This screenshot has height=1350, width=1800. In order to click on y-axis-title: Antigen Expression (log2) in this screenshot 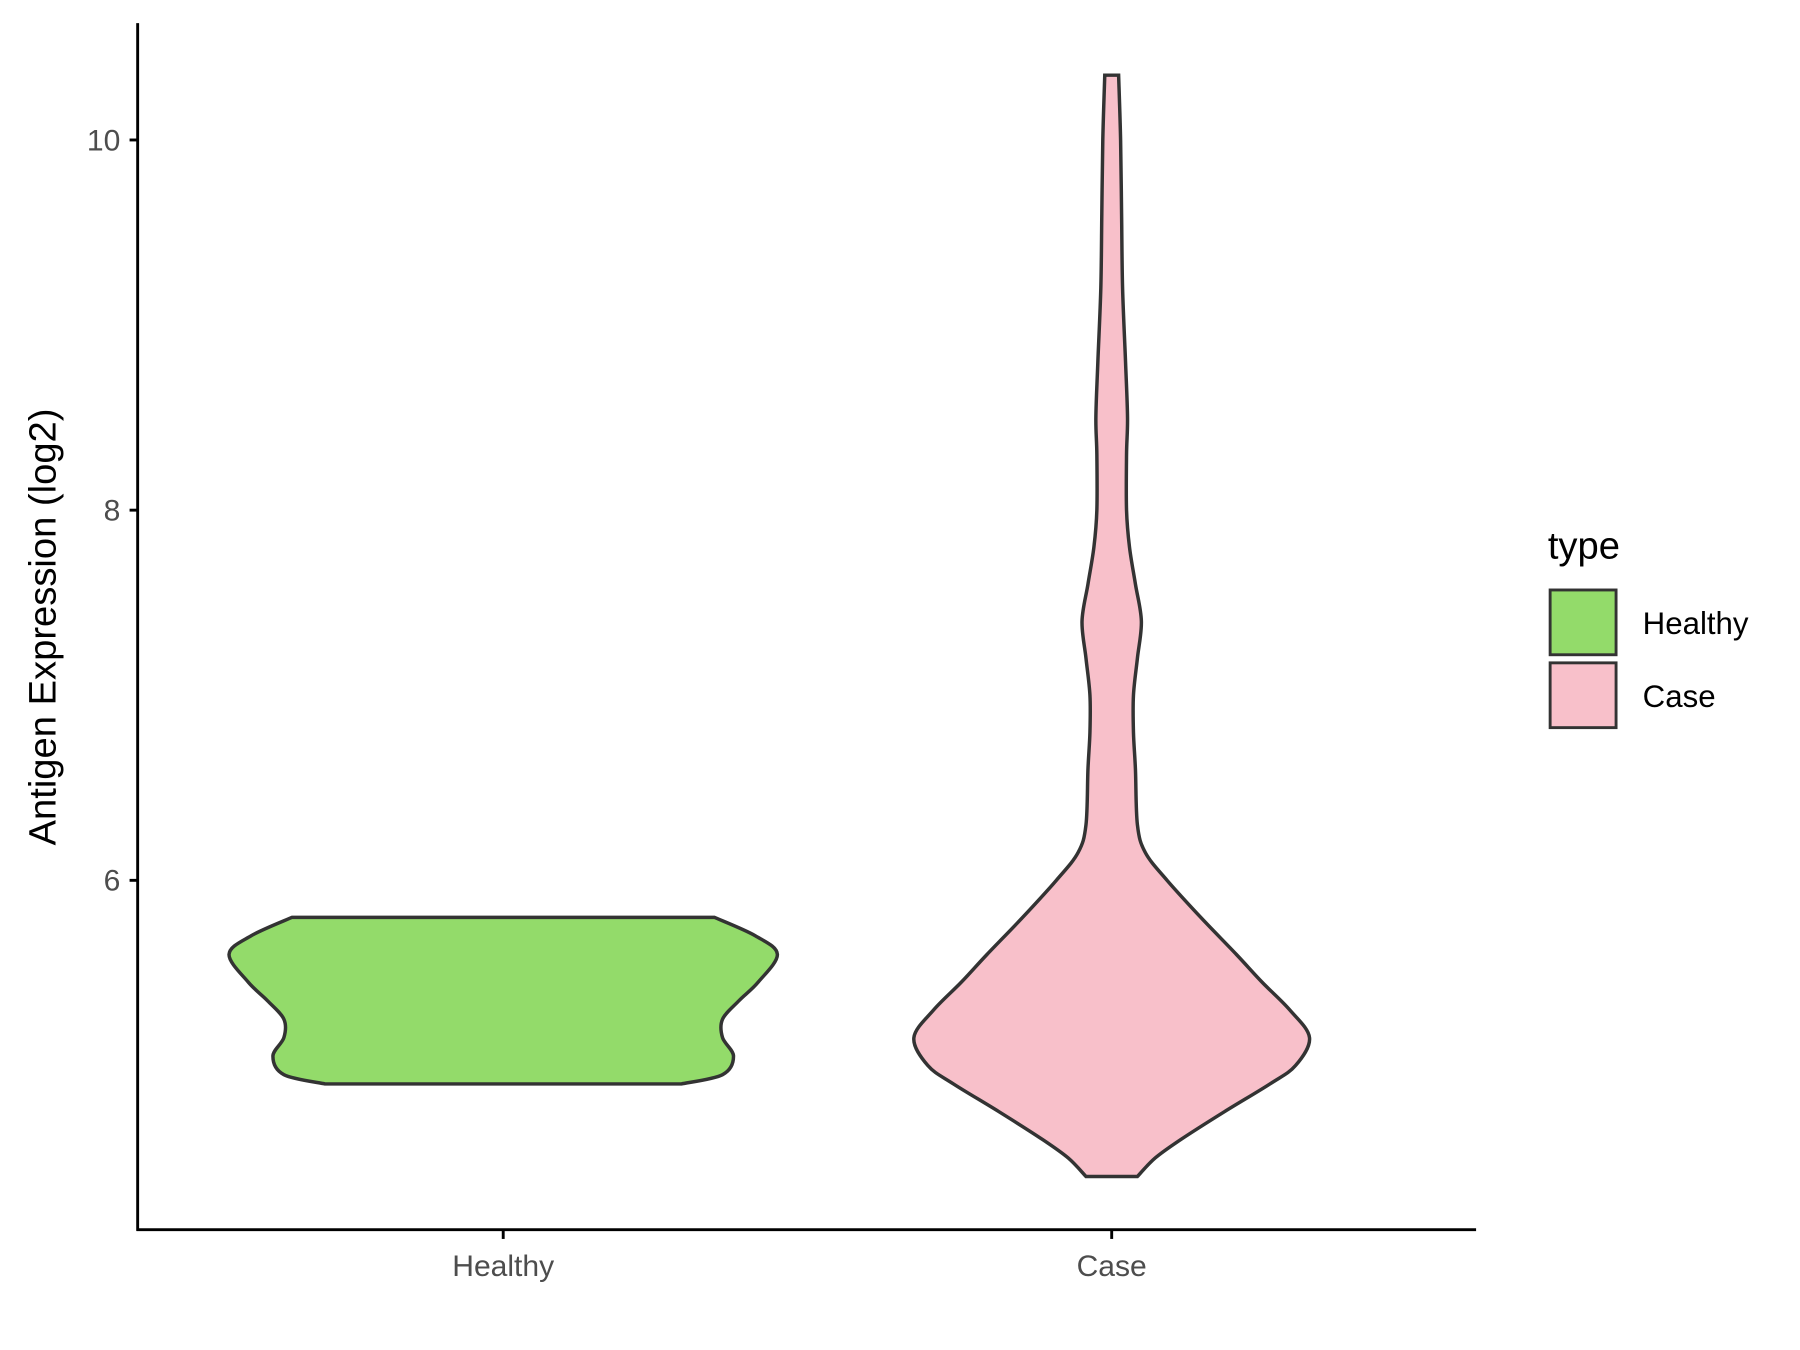, I will do `click(43, 627)`.